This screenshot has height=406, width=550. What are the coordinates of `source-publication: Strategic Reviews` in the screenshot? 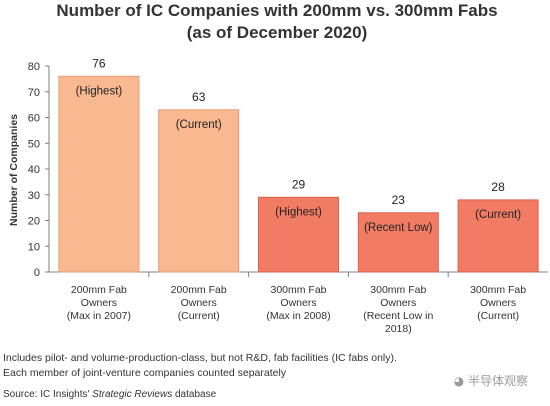 It's located at (132, 394).